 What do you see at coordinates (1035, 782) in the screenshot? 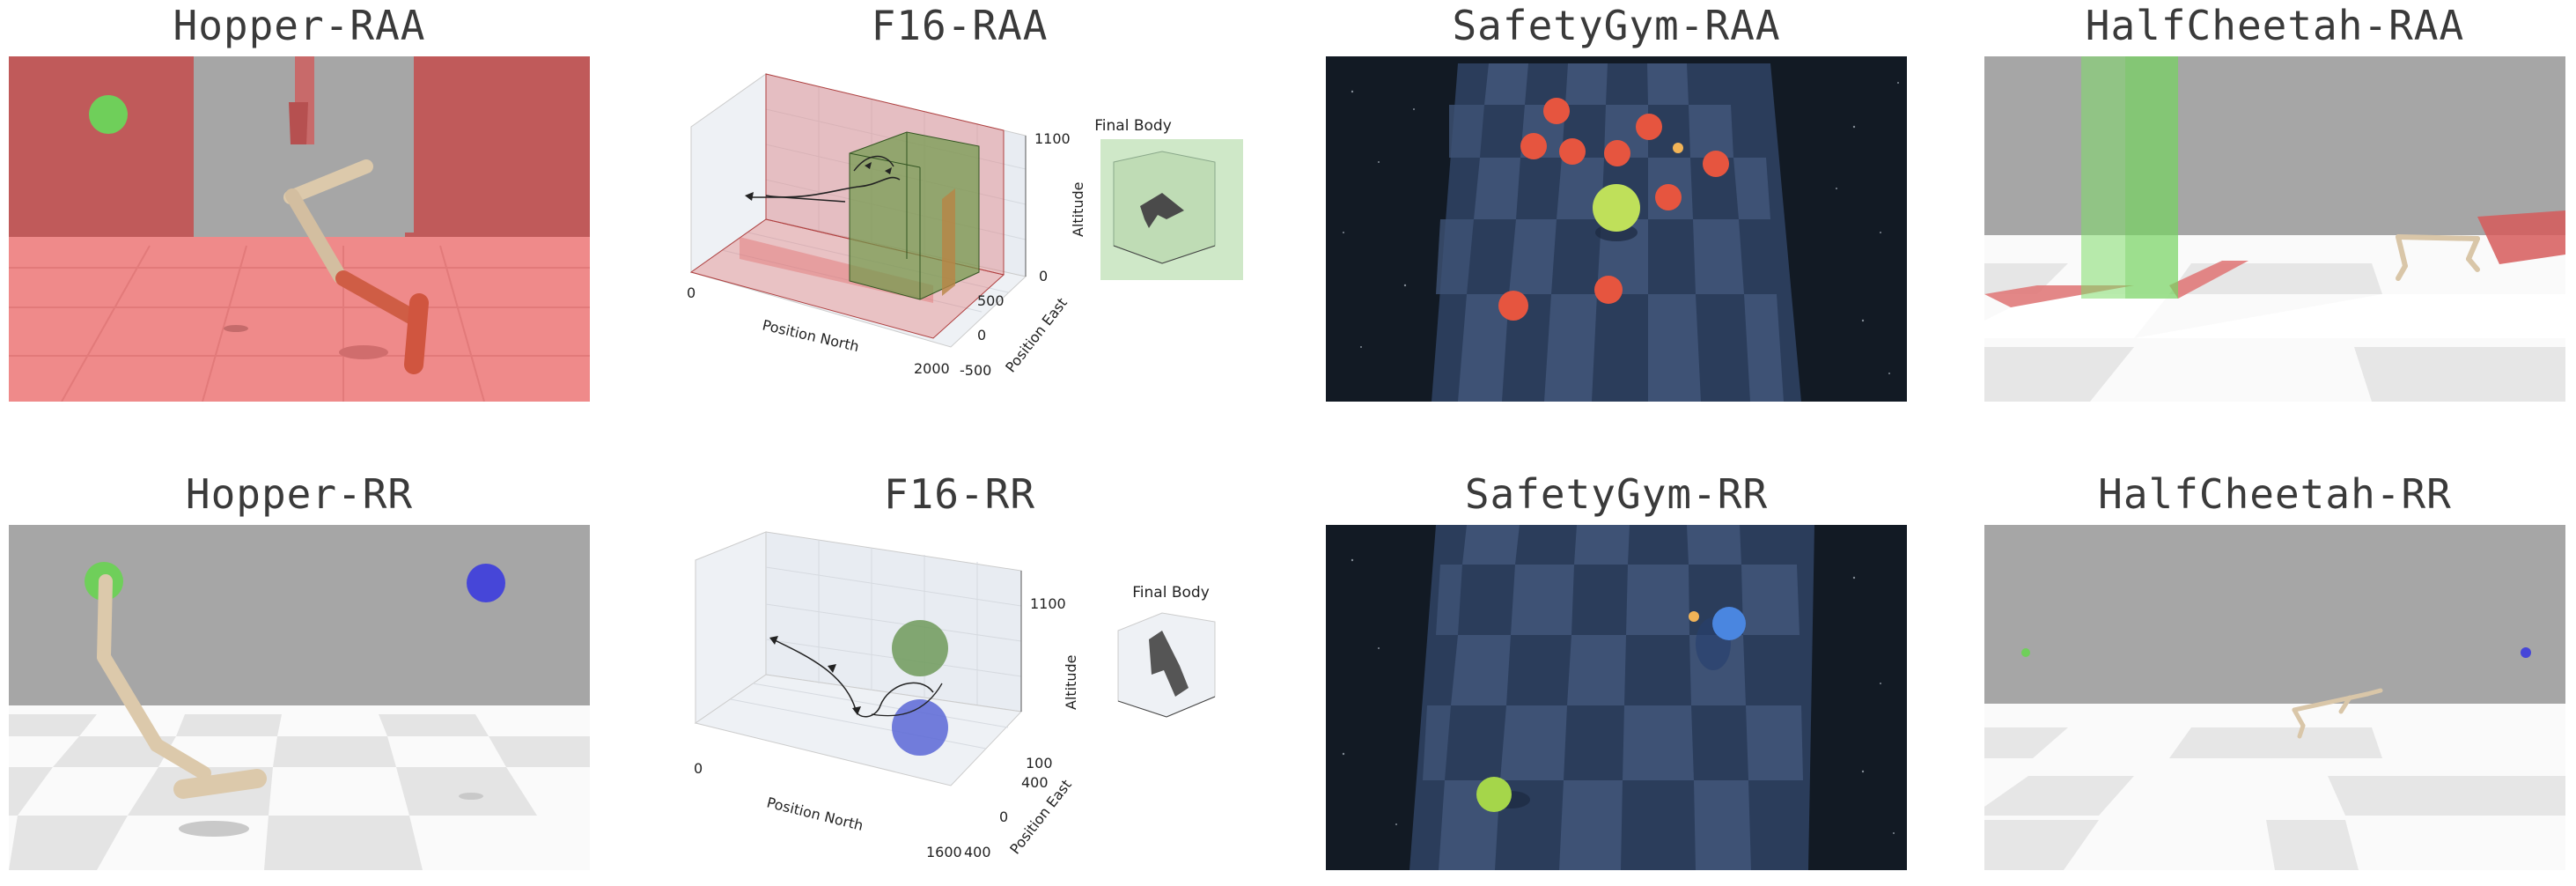
I see `f16-rr-y-tick-0: 400` at bounding box center [1035, 782].